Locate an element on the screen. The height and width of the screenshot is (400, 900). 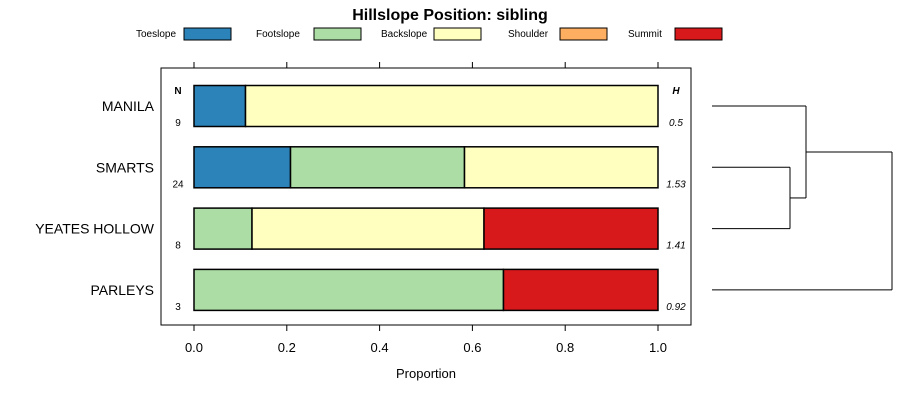
legend-label-backslope: Backslope is located at coordinates (404, 34).